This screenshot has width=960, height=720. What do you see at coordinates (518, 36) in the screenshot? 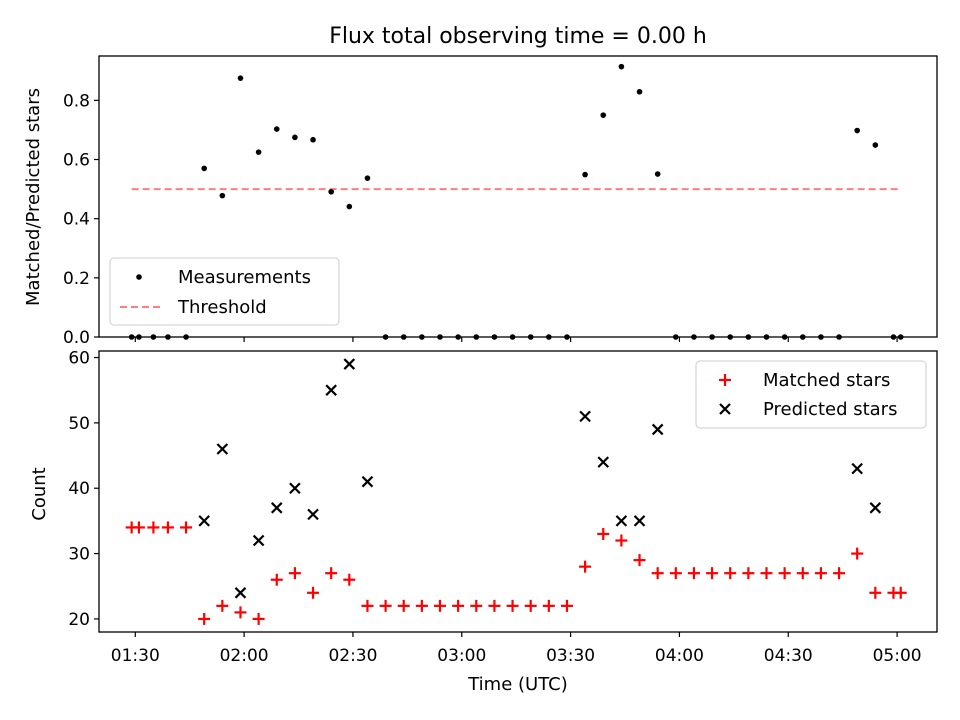
I see `figure-title: Flux total observing time = 0.00 h` at bounding box center [518, 36].